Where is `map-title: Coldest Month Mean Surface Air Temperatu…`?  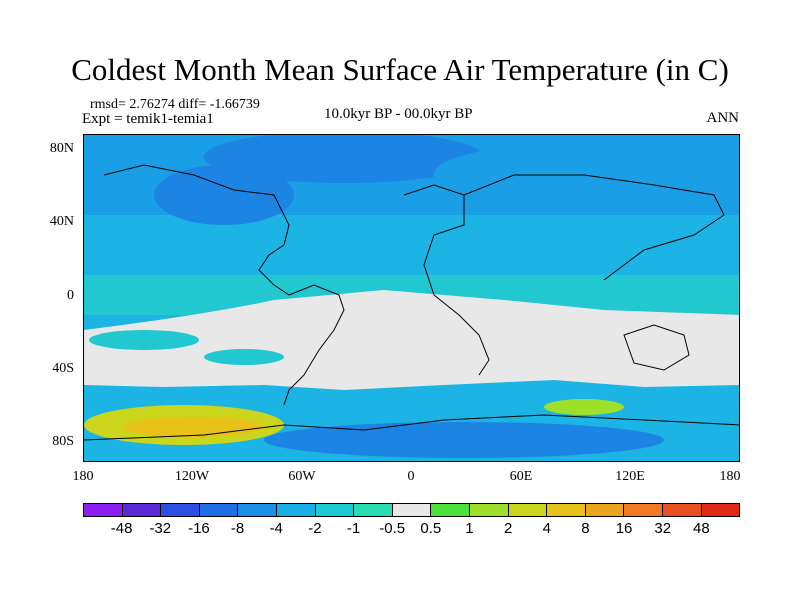
map-title: Coldest Month Mean Surface Air Temperatu… is located at coordinates (400, 69).